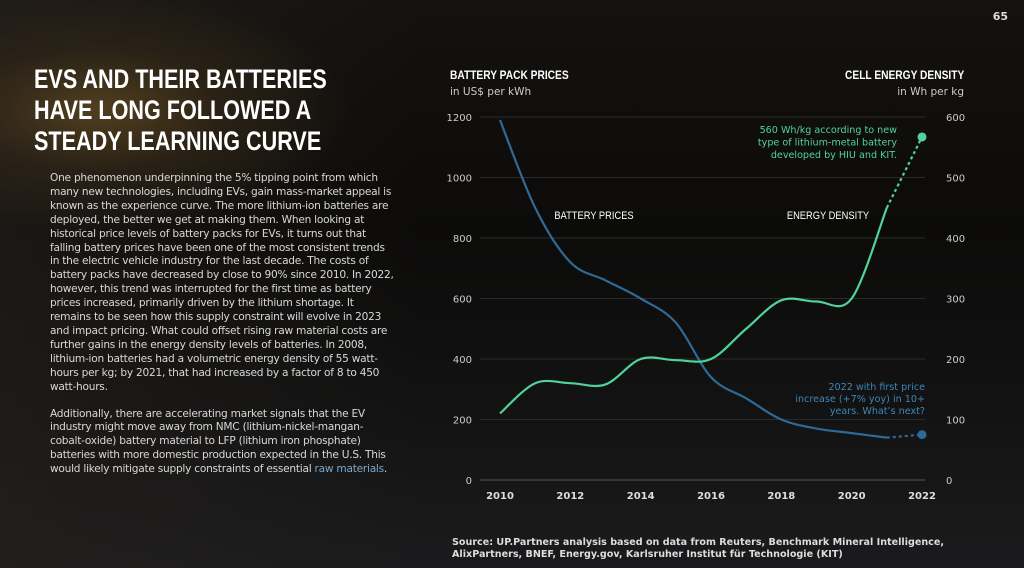 The width and height of the screenshot is (1024, 568). Describe the element at coordinates (459, 179) in the screenshot. I see `left-tick-label: 1000` at that location.